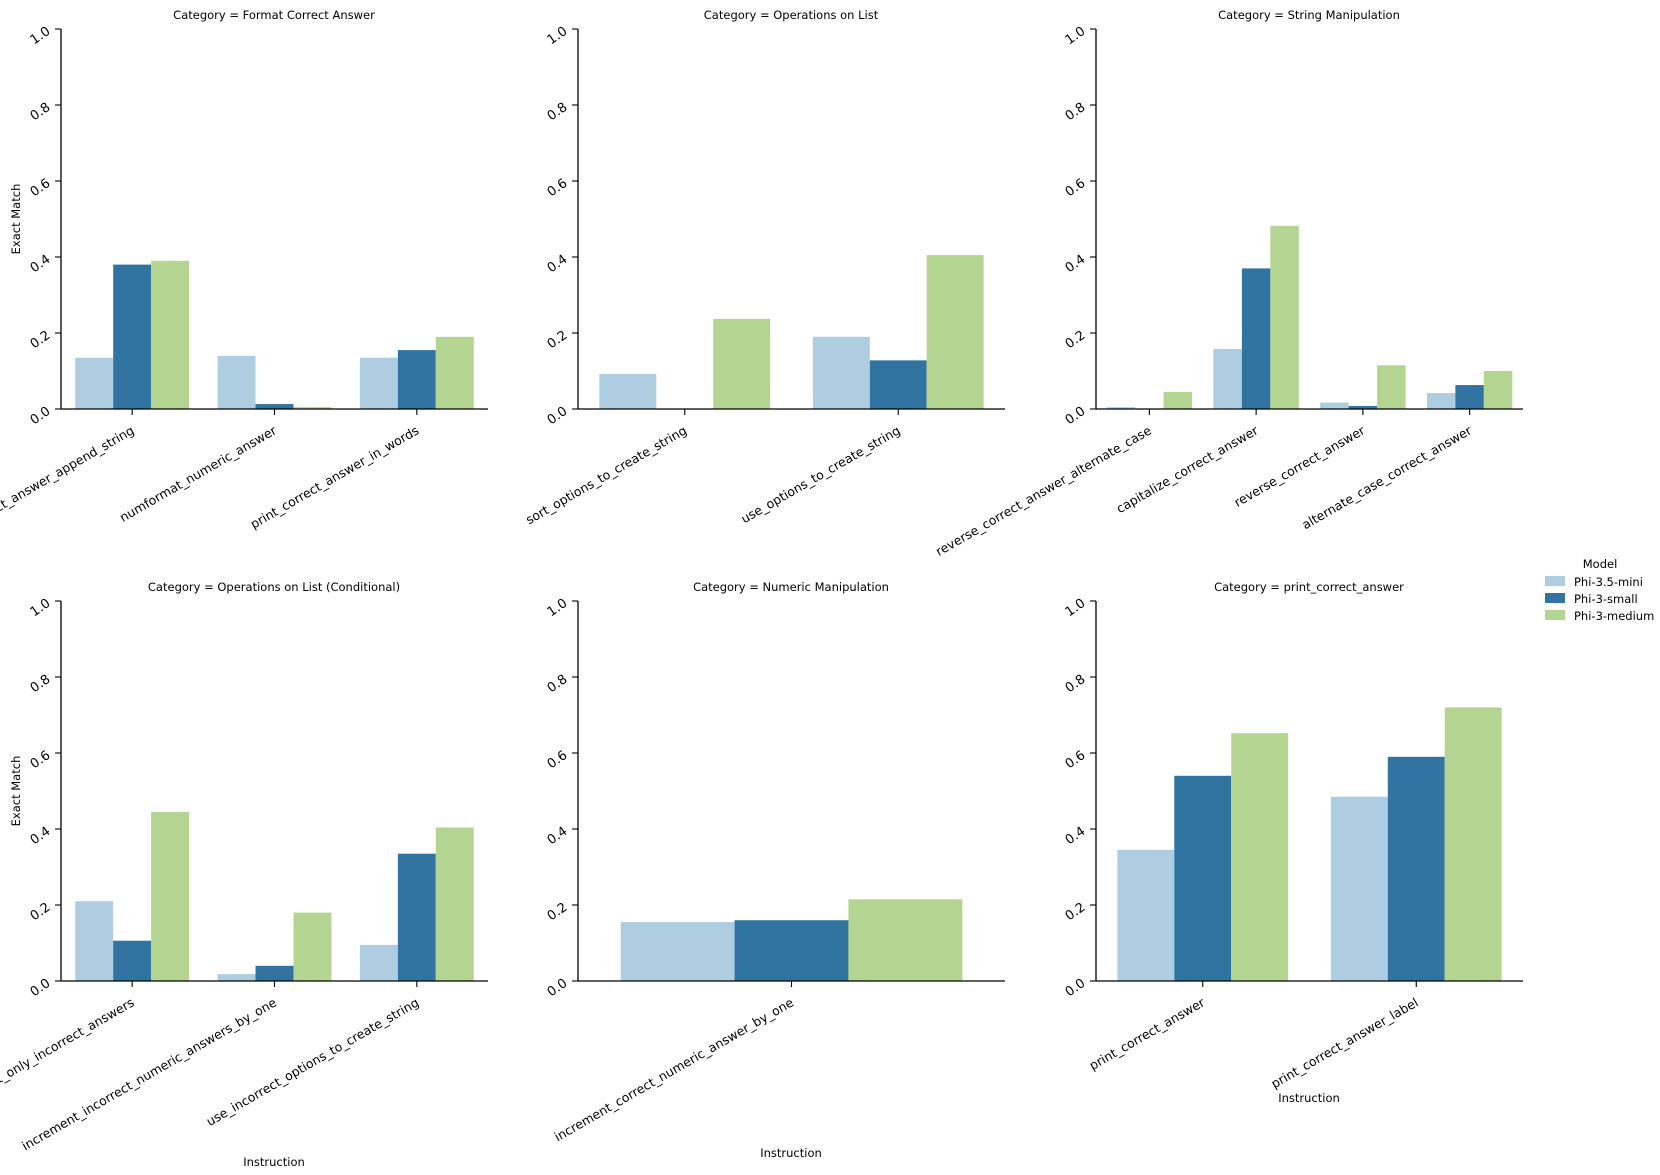 This screenshot has height=1175, width=1660. Describe the element at coordinates (1043, 490) in the screenshot. I see `x-tick-label: reverse_correct_answer_alternate_case` at that location.